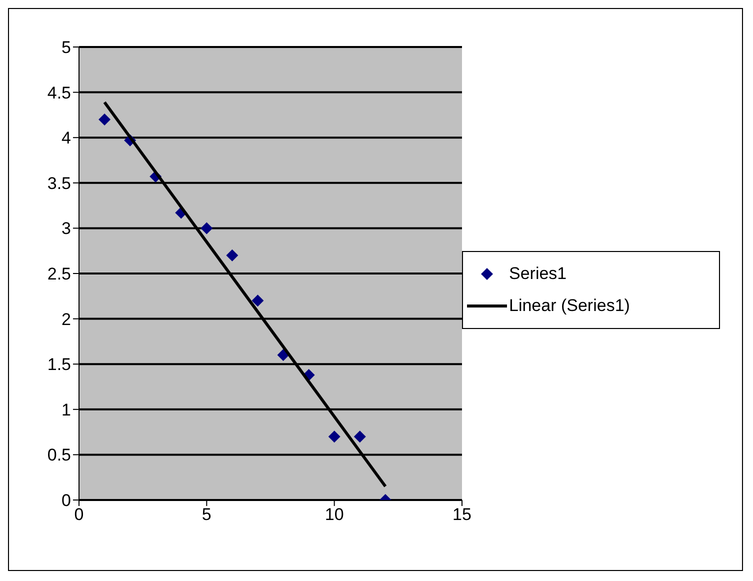 Image resolution: width=753 pixels, height=581 pixels. What do you see at coordinates (59, 455) in the screenshot?
I see `y-tick-label: 0.5` at bounding box center [59, 455].